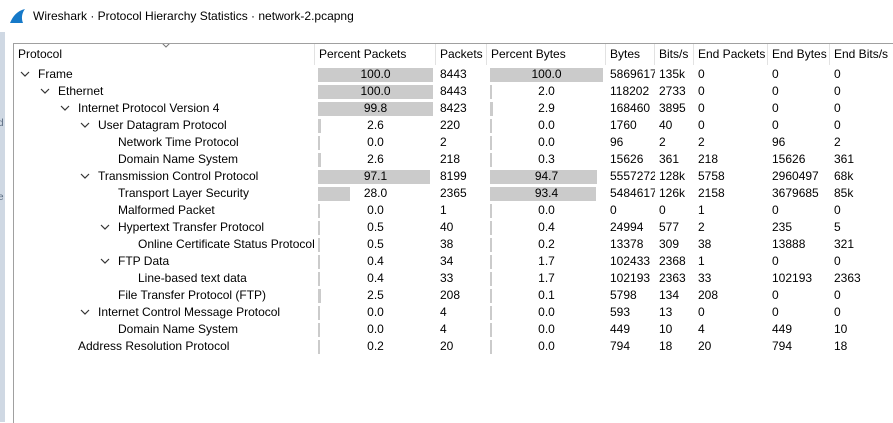 Image resolution: width=893 pixels, height=423 pixels. I want to click on protocol-name: File Transfer Protocol (FTP), so click(192, 295).